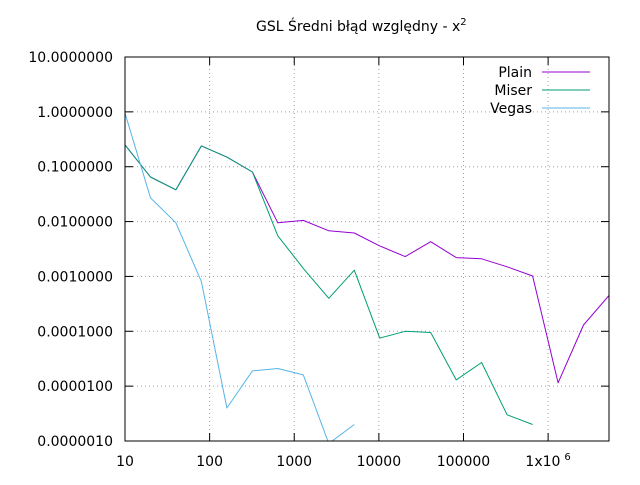 The width and height of the screenshot is (640, 485). What do you see at coordinates (540, 91) in the screenshot?
I see `legend: Plain Miser Vegas` at bounding box center [540, 91].